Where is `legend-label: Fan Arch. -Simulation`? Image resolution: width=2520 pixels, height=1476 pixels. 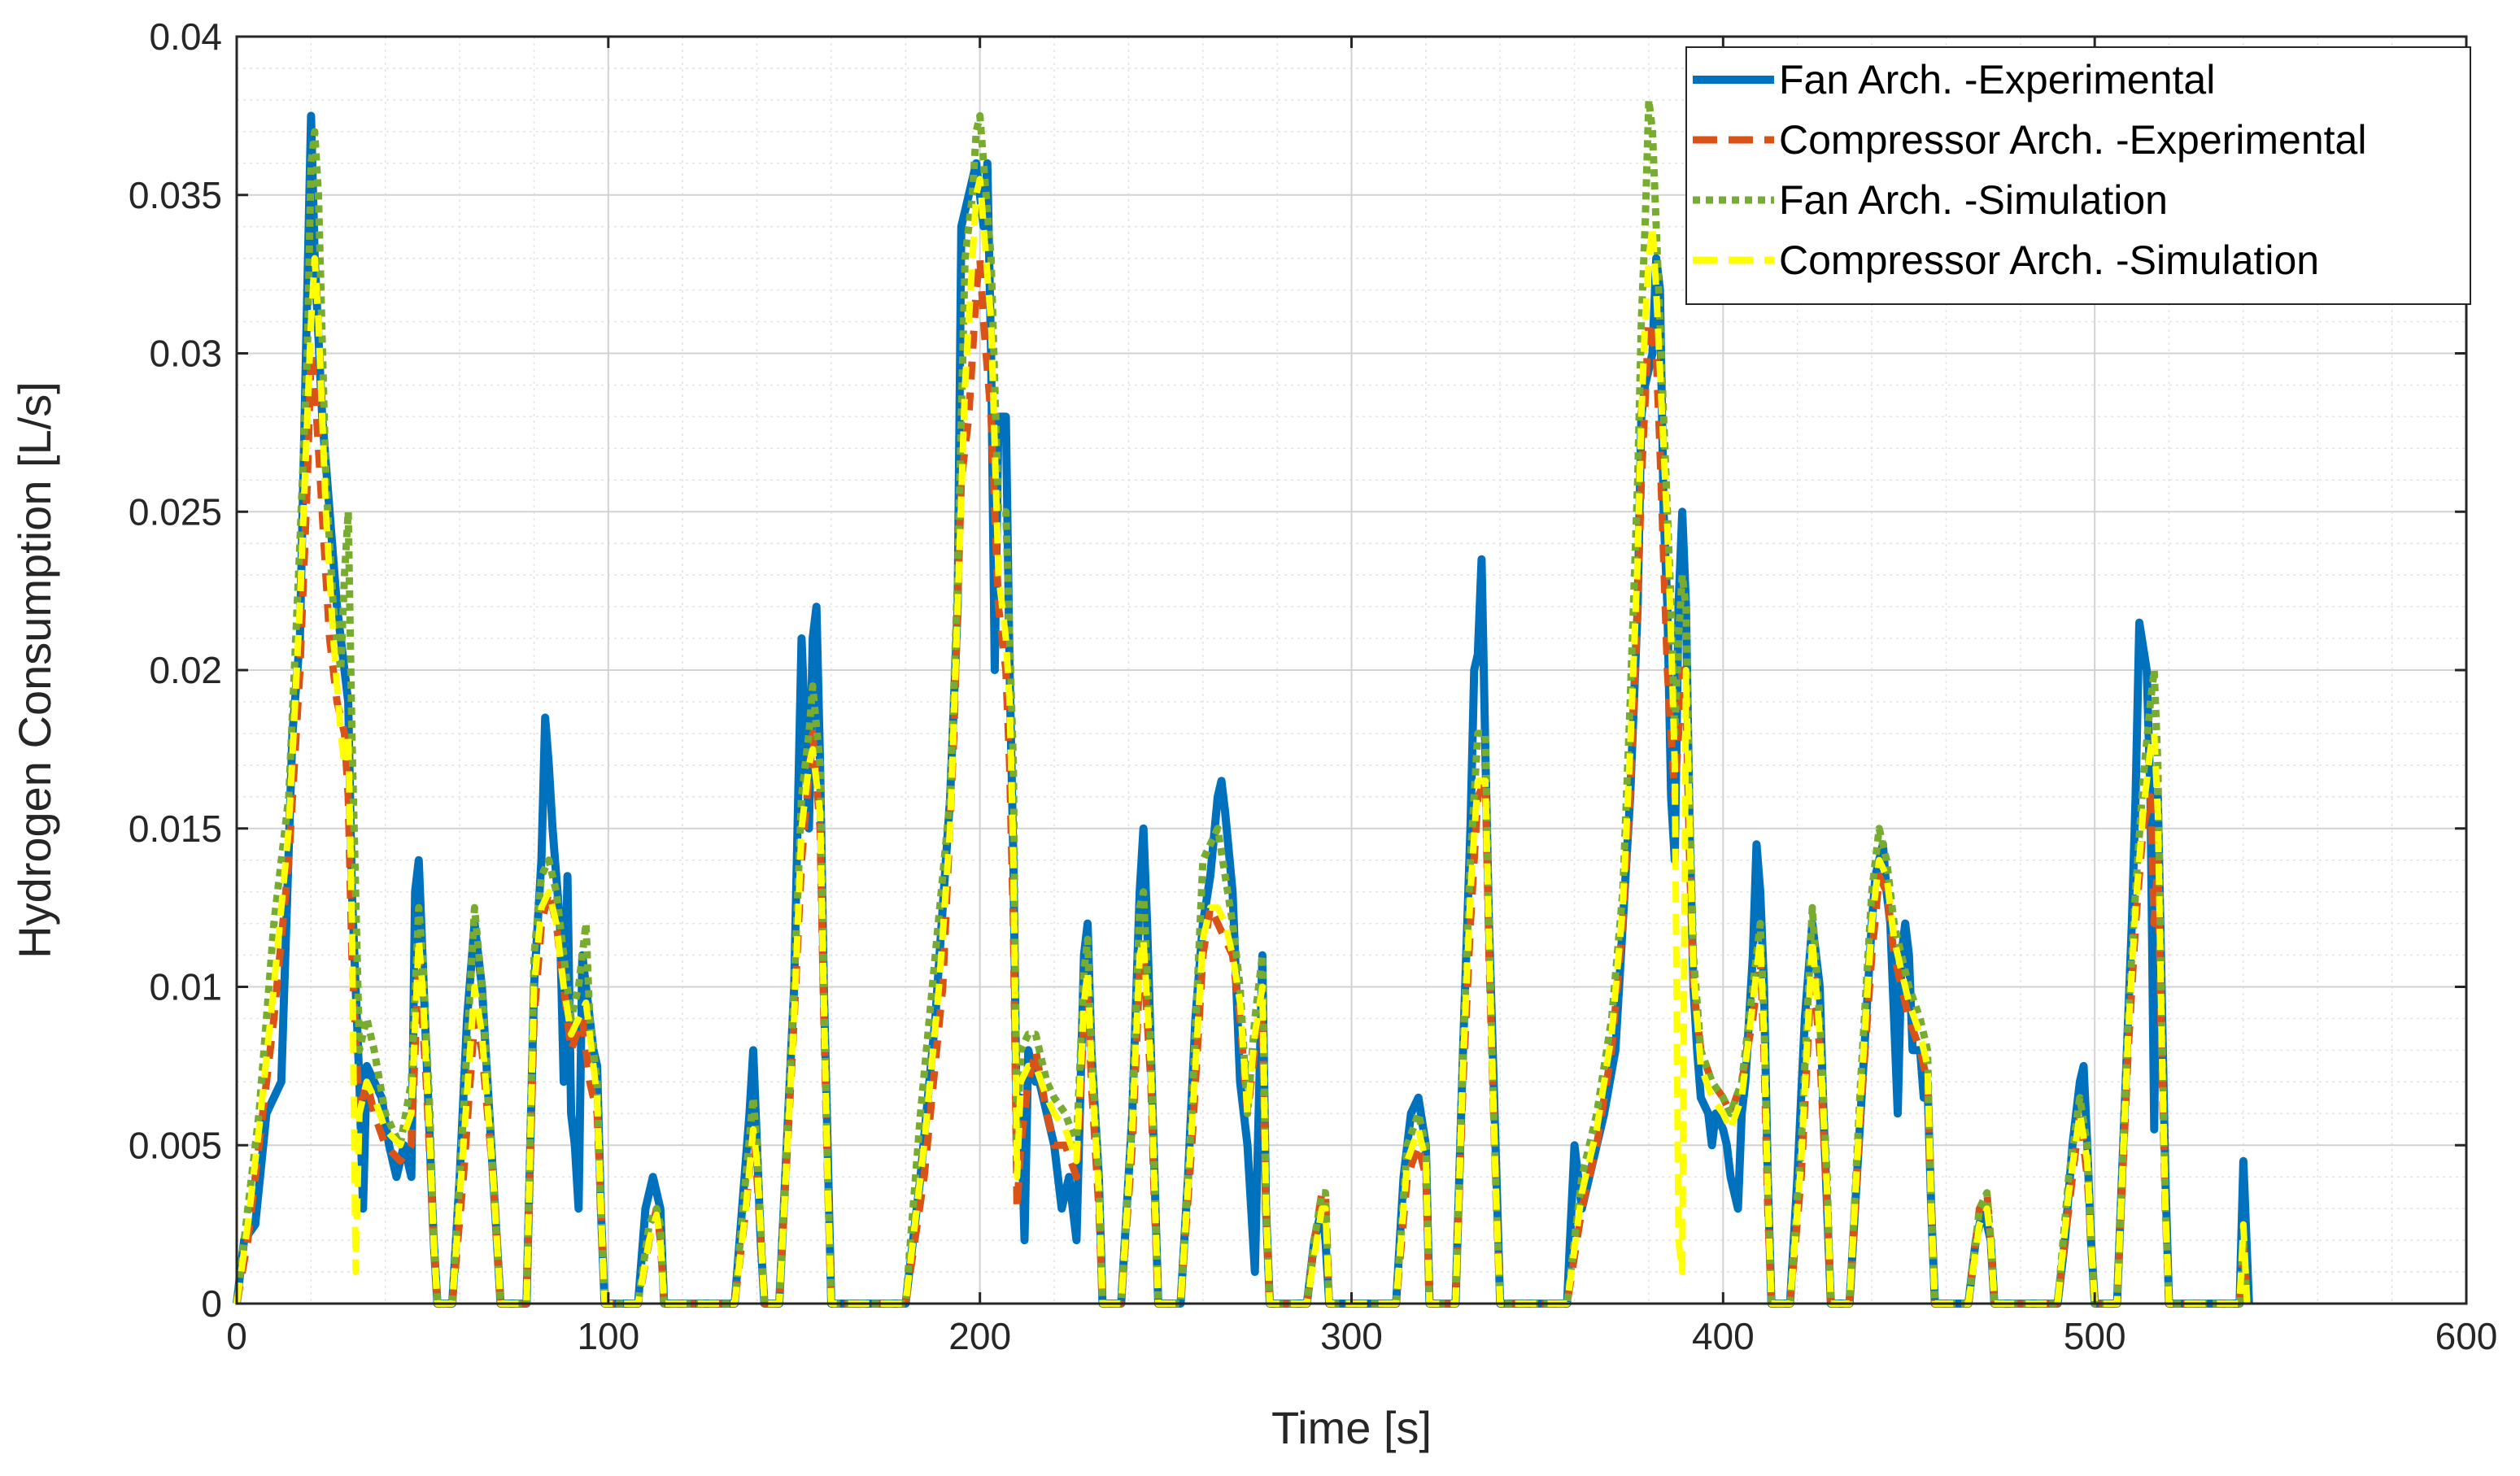
legend-label: Fan Arch. -Simulation is located at coordinates (1973, 200).